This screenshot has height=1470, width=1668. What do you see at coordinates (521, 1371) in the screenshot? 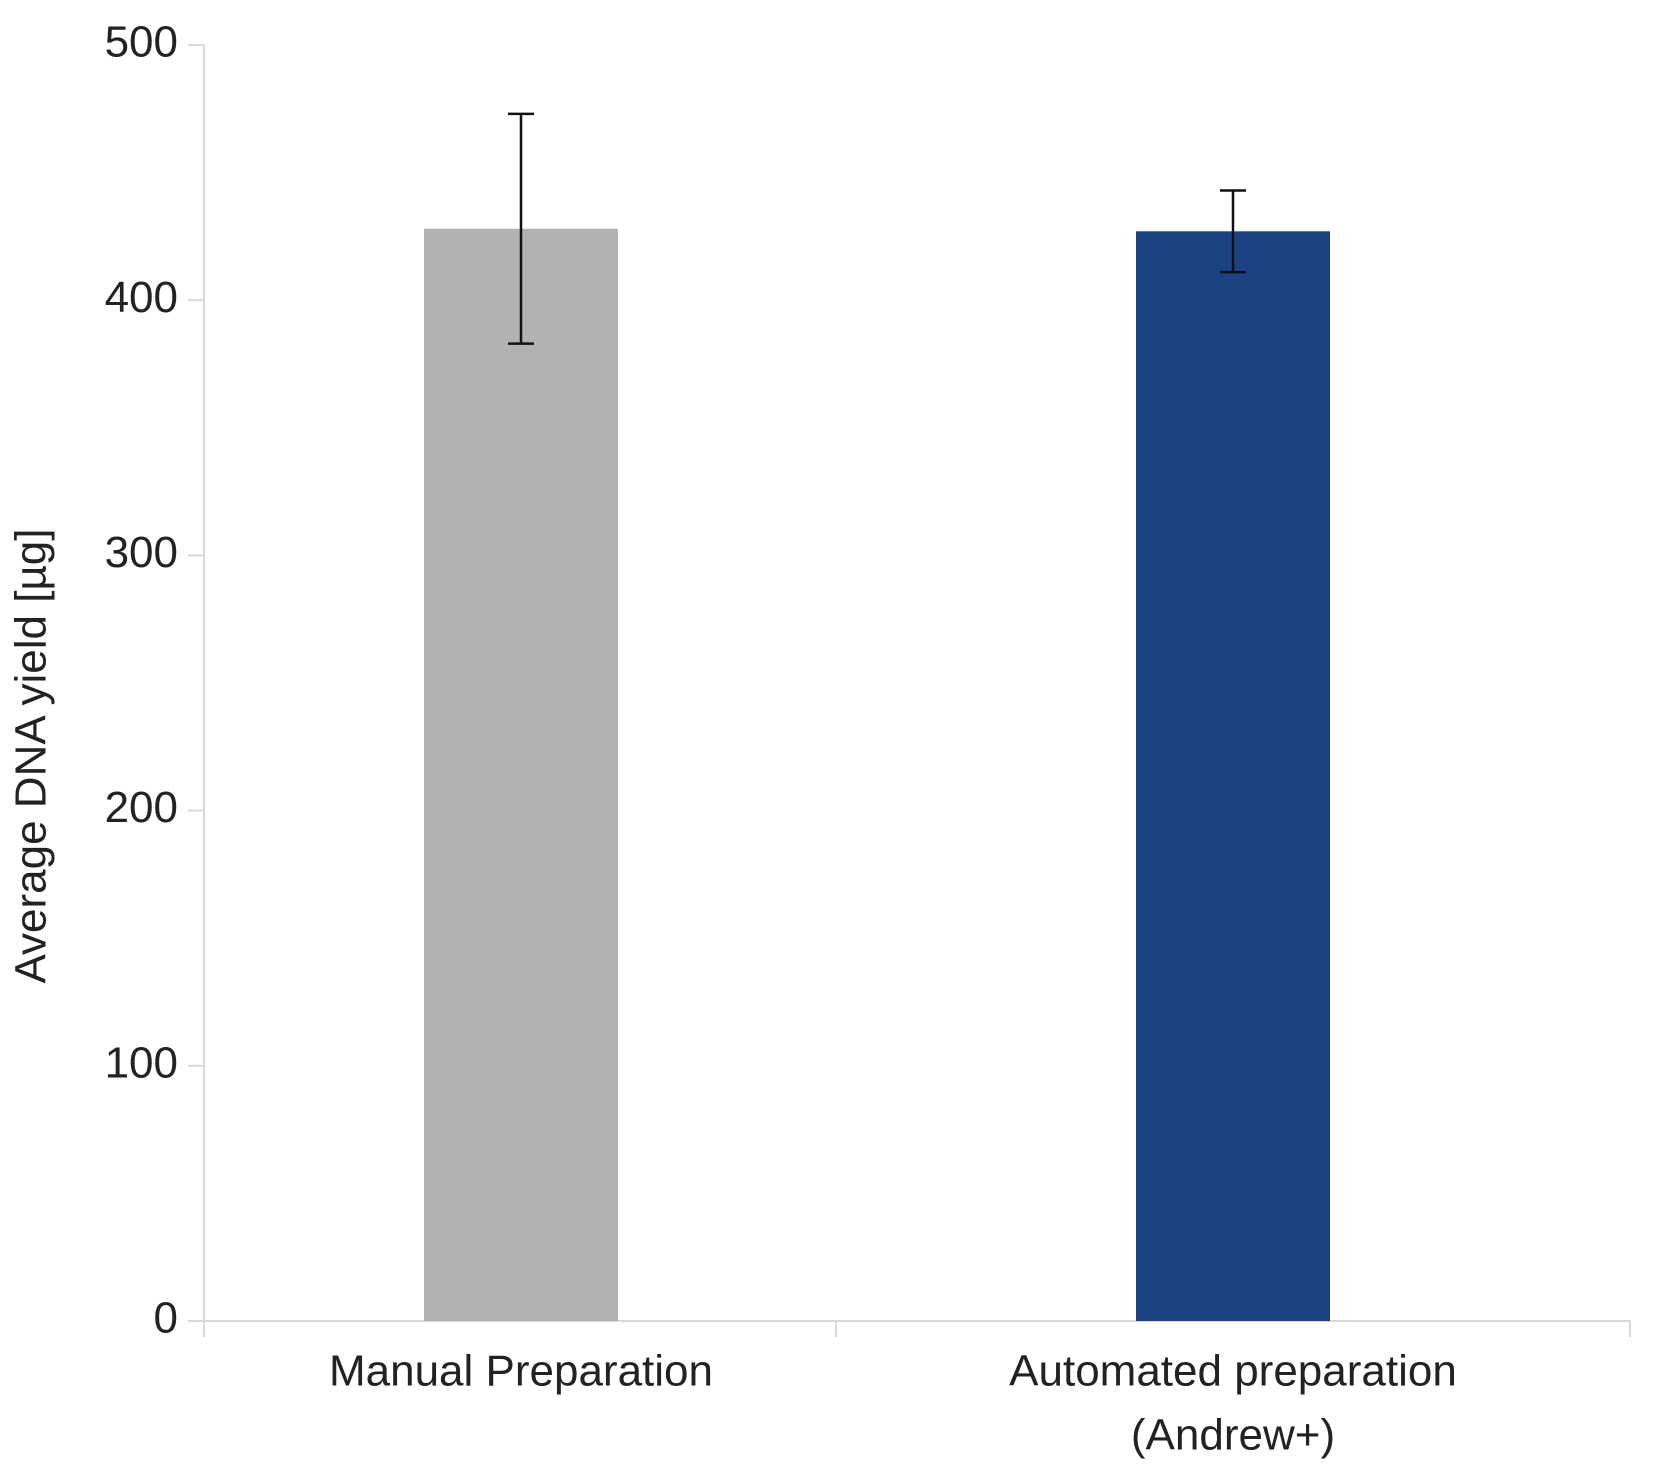
I see `x-tick-label: Manual Preparation` at bounding box center [521, 1371].